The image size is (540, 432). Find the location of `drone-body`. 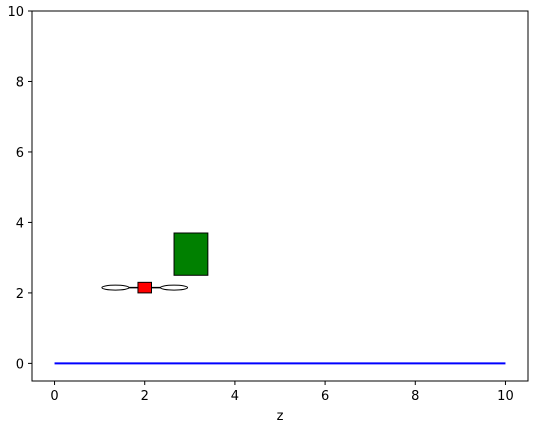

drone-body is located at coordinates (144, 287).